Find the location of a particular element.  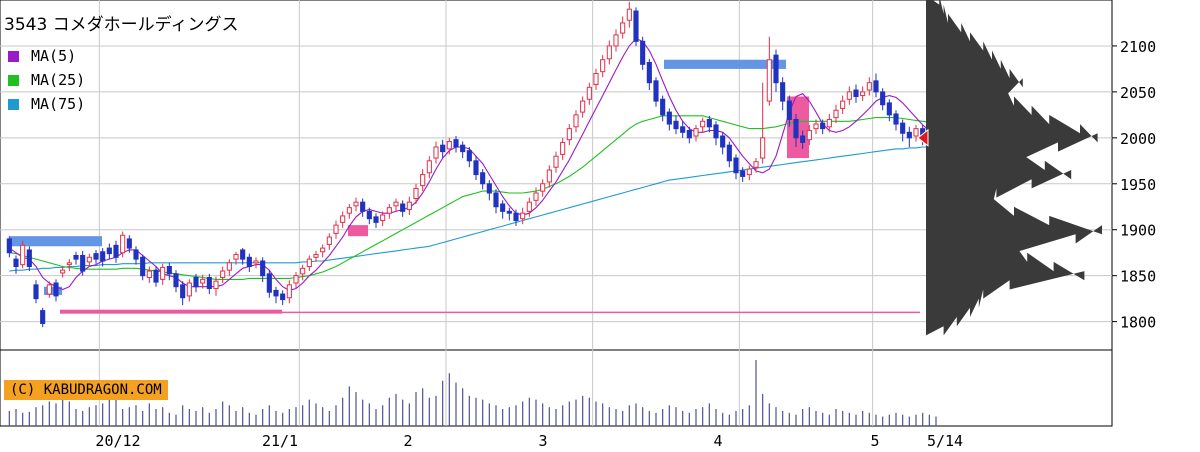

legend-label-ma75: MA(75) is located at coordinates (58, 104).